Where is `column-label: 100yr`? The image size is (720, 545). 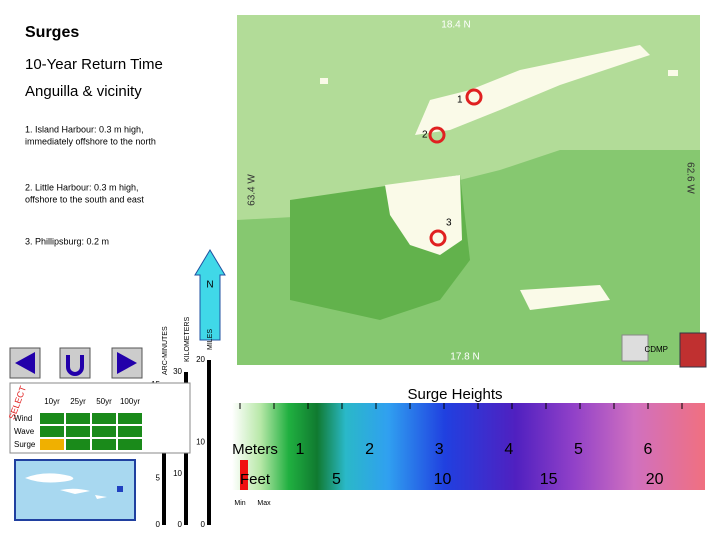
column-label: 100yr is located at coordinates (130, 401).